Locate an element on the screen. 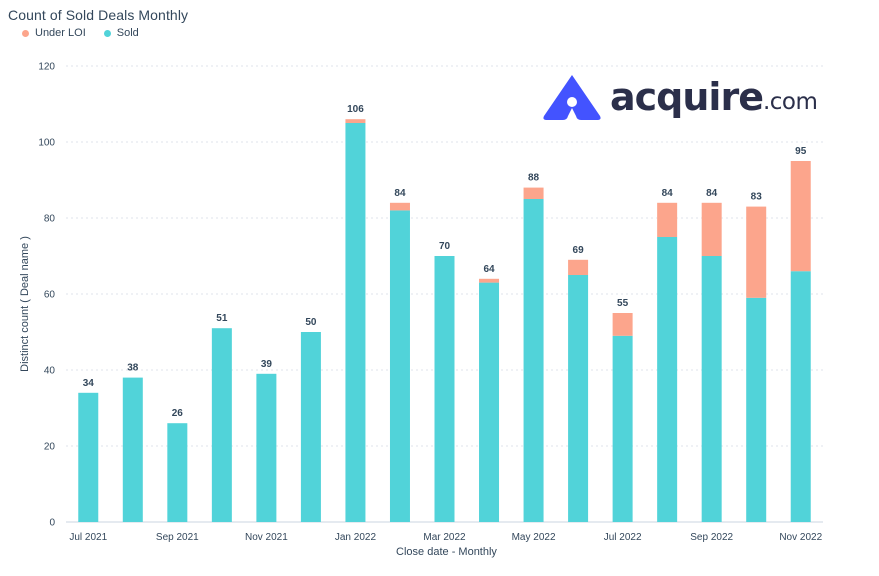 The image size is (879, 576). y-tick-label: 20 is located at coordinates (50, 447).